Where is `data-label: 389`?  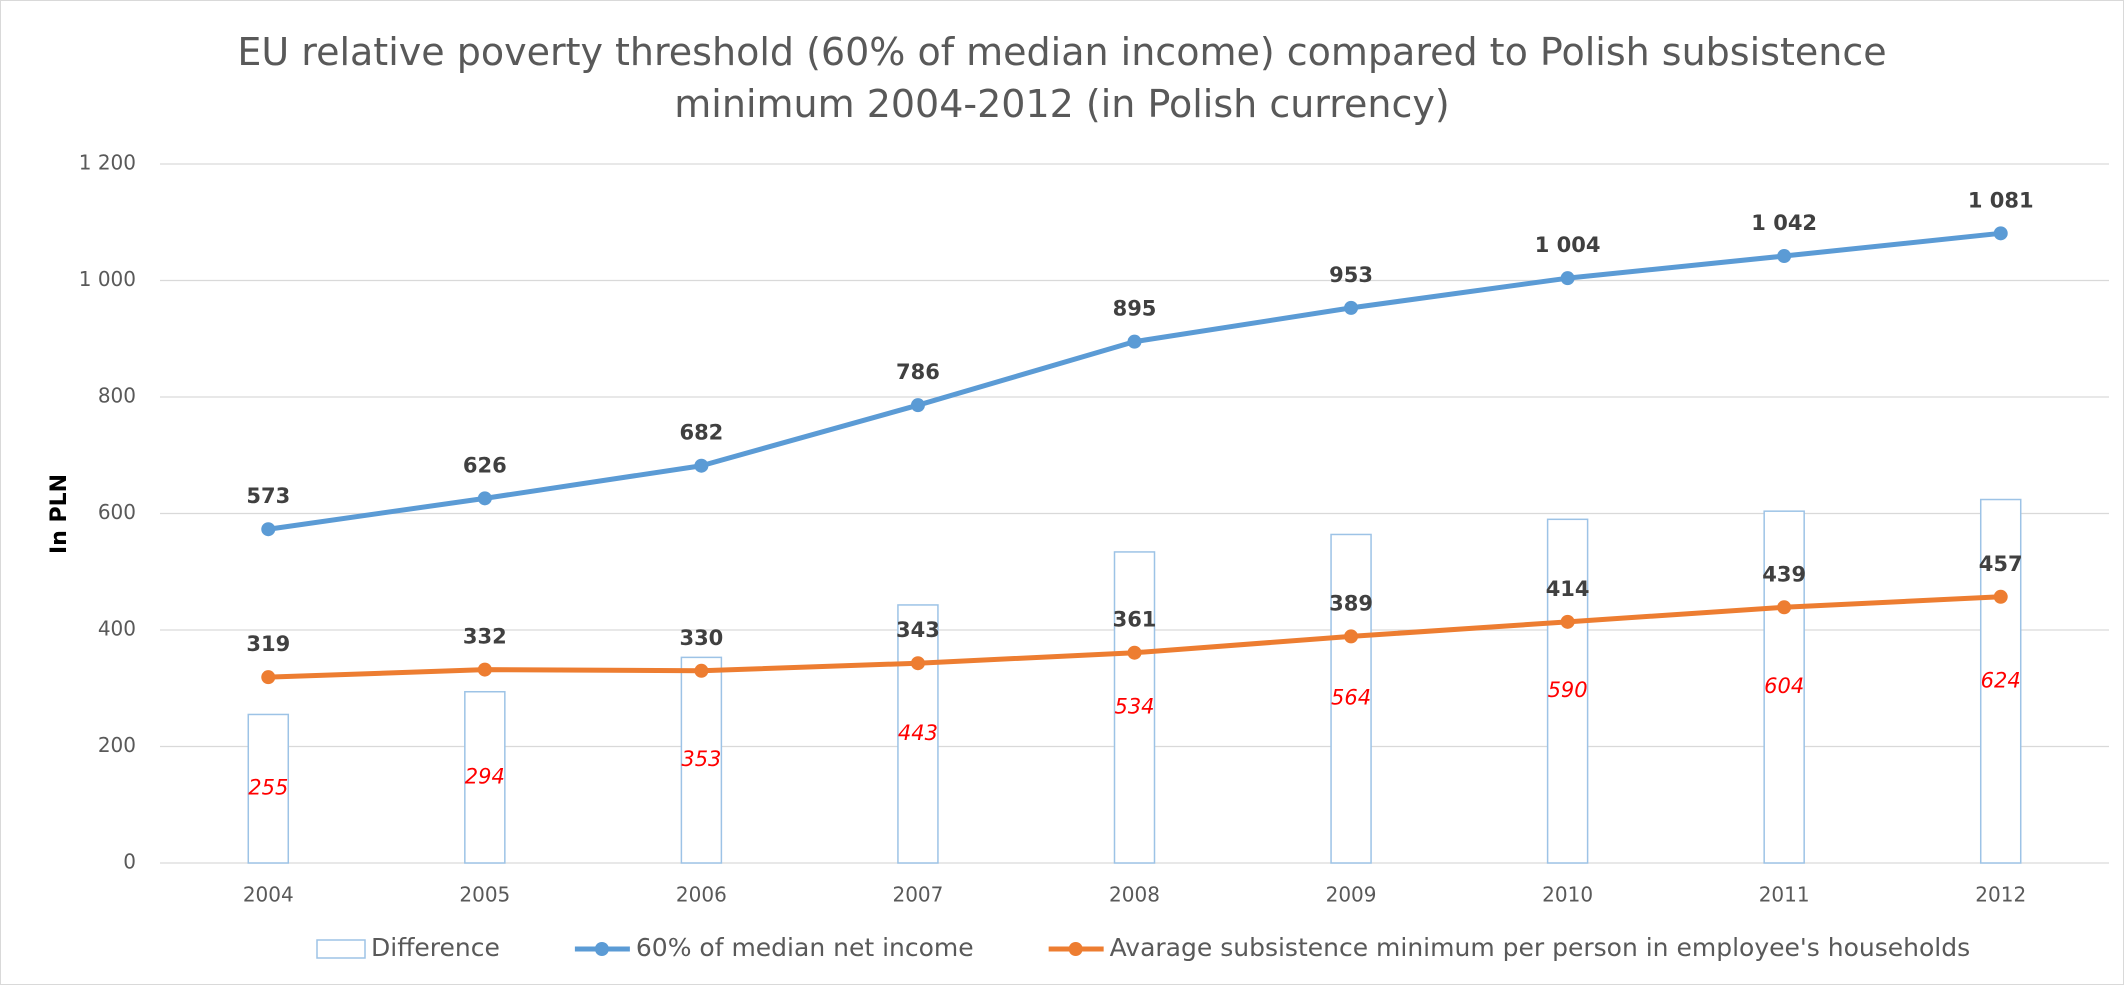 data-label: 389 is located at coordinates (1351, 603).